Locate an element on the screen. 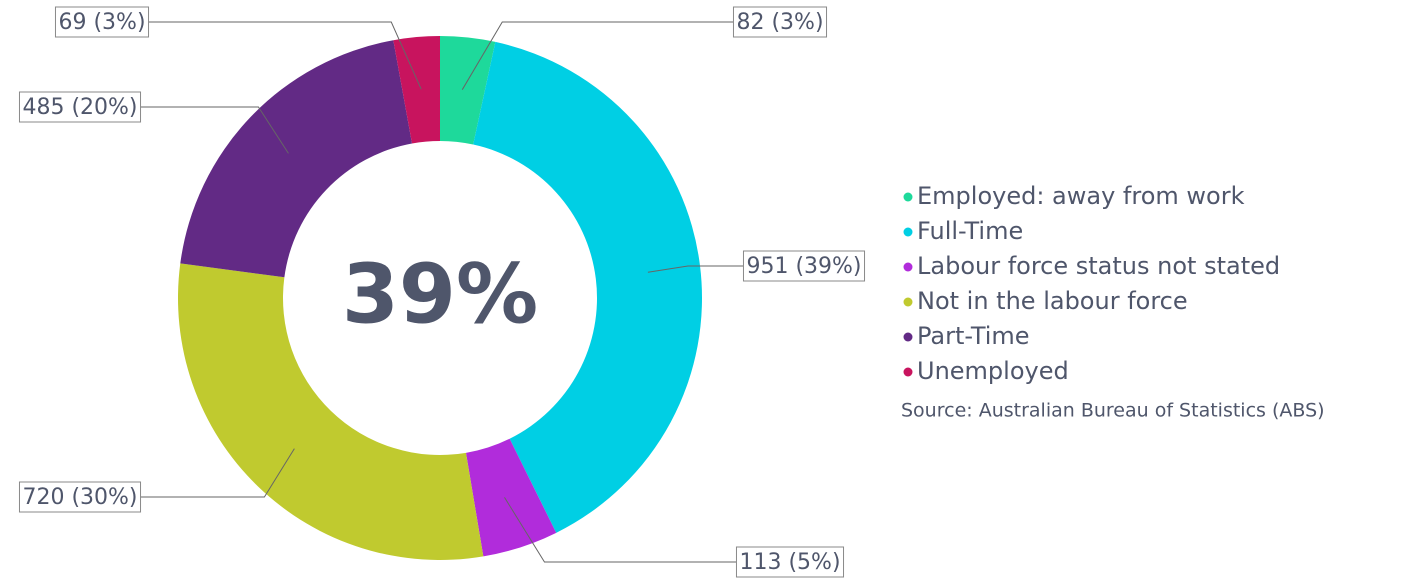 The height and width of the screenshot is (580, 1405). data-label: 69 (3%) is located at coordinates (102, 22).